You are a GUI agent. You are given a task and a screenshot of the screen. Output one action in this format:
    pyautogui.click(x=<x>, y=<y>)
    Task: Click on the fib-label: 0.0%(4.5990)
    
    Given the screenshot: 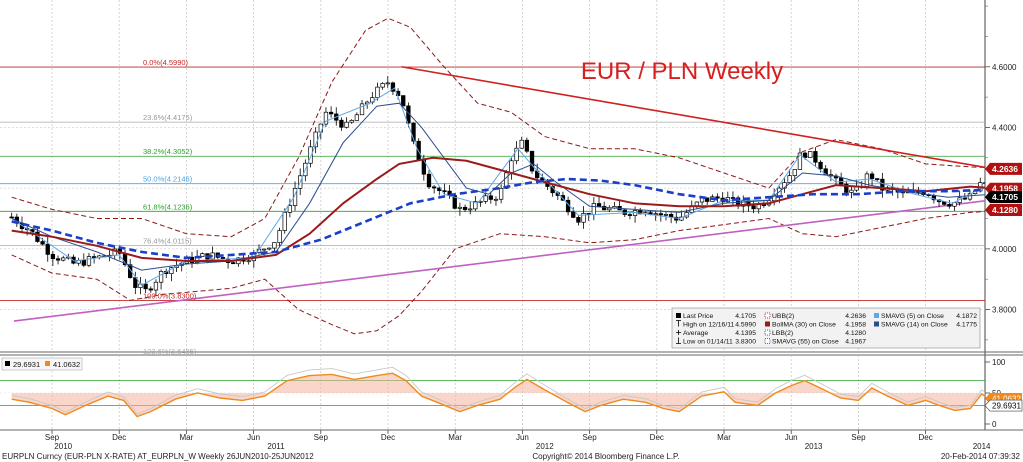 What is the action you would take?
    pyautogui.click(x=166, y=62)
    